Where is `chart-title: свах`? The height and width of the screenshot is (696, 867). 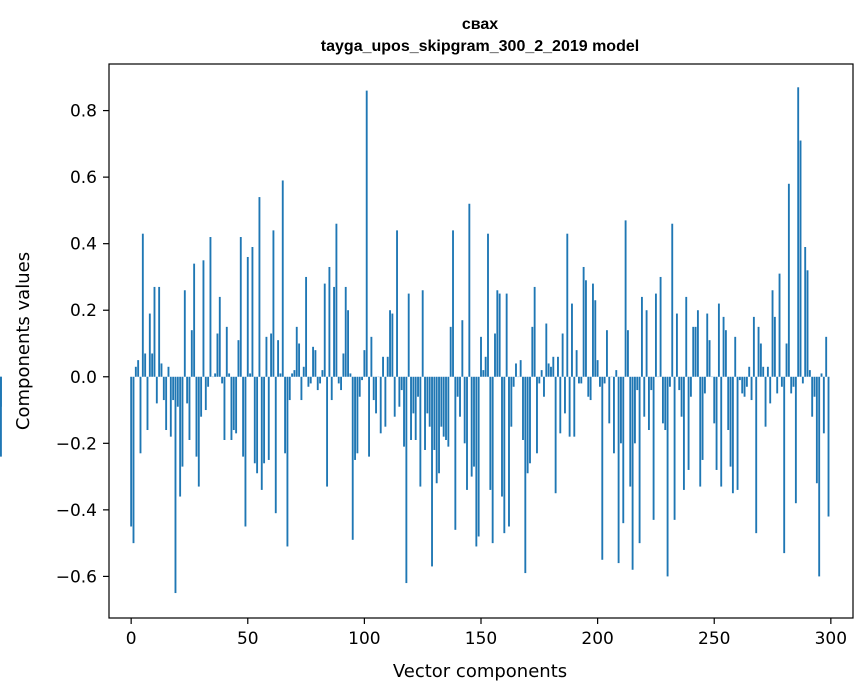
chart-title: свах is located at coordinates (480, 24).